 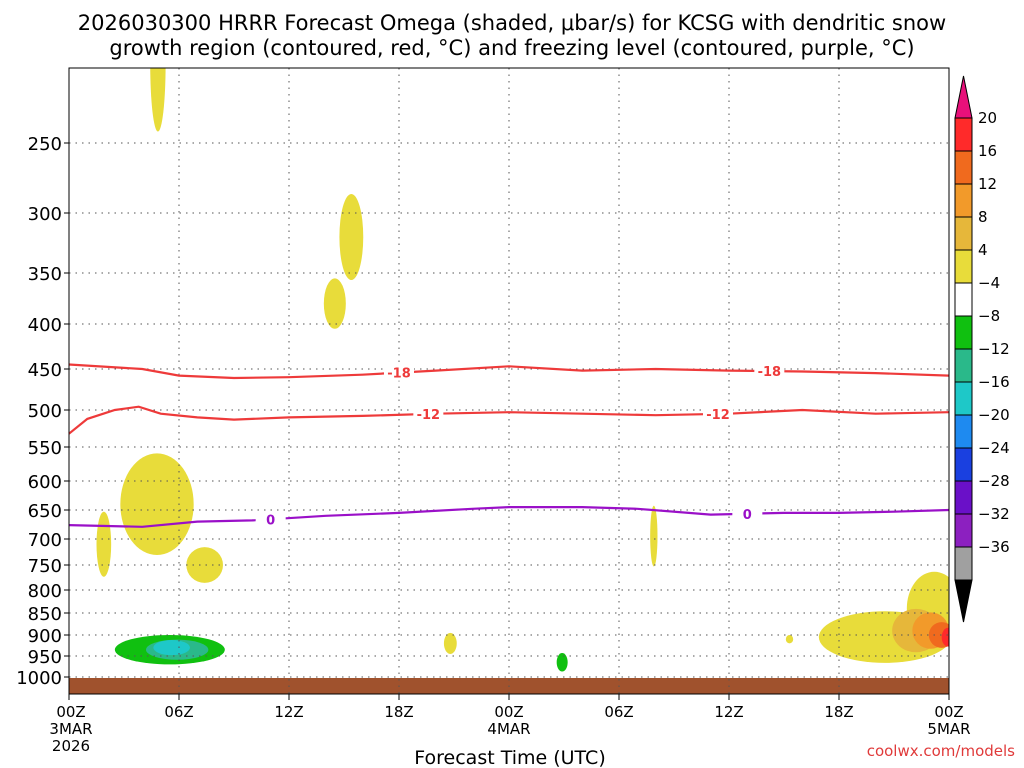 I want to click on colorbar-label: 8, so click(x=983, y=217).